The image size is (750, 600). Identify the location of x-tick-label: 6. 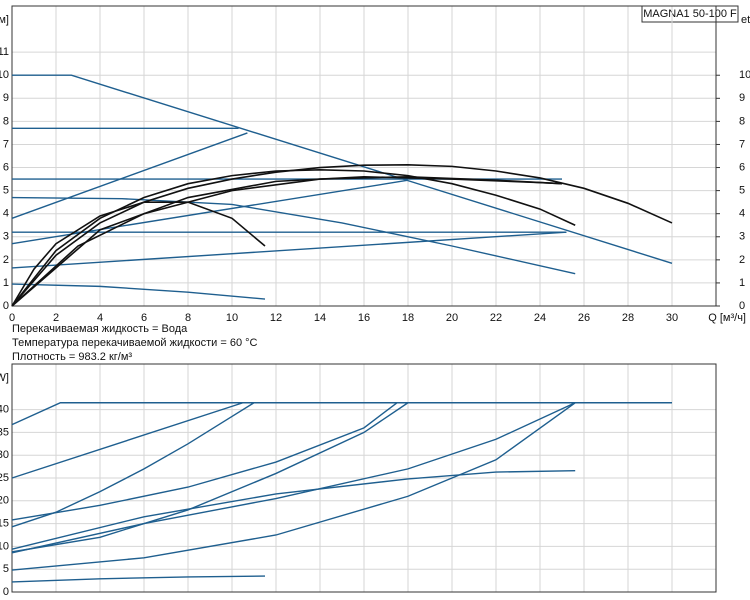
(144, 318).